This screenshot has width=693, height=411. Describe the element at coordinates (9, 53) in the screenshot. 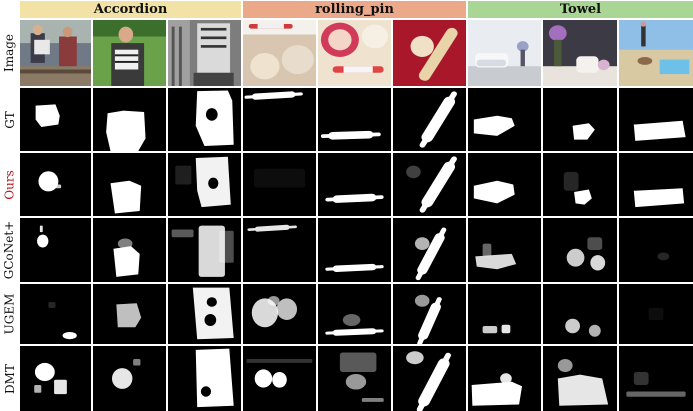

I see `row-label-image: Image` at that location.